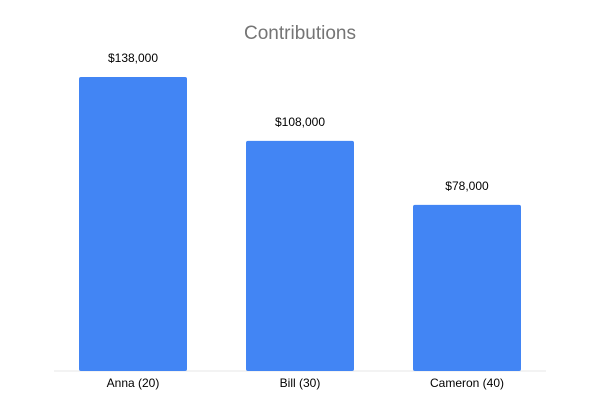 Image resolution: width=600 pixels, height=411 pixels. I want to click on bar-data-label: $138,000, so click(133, 58).